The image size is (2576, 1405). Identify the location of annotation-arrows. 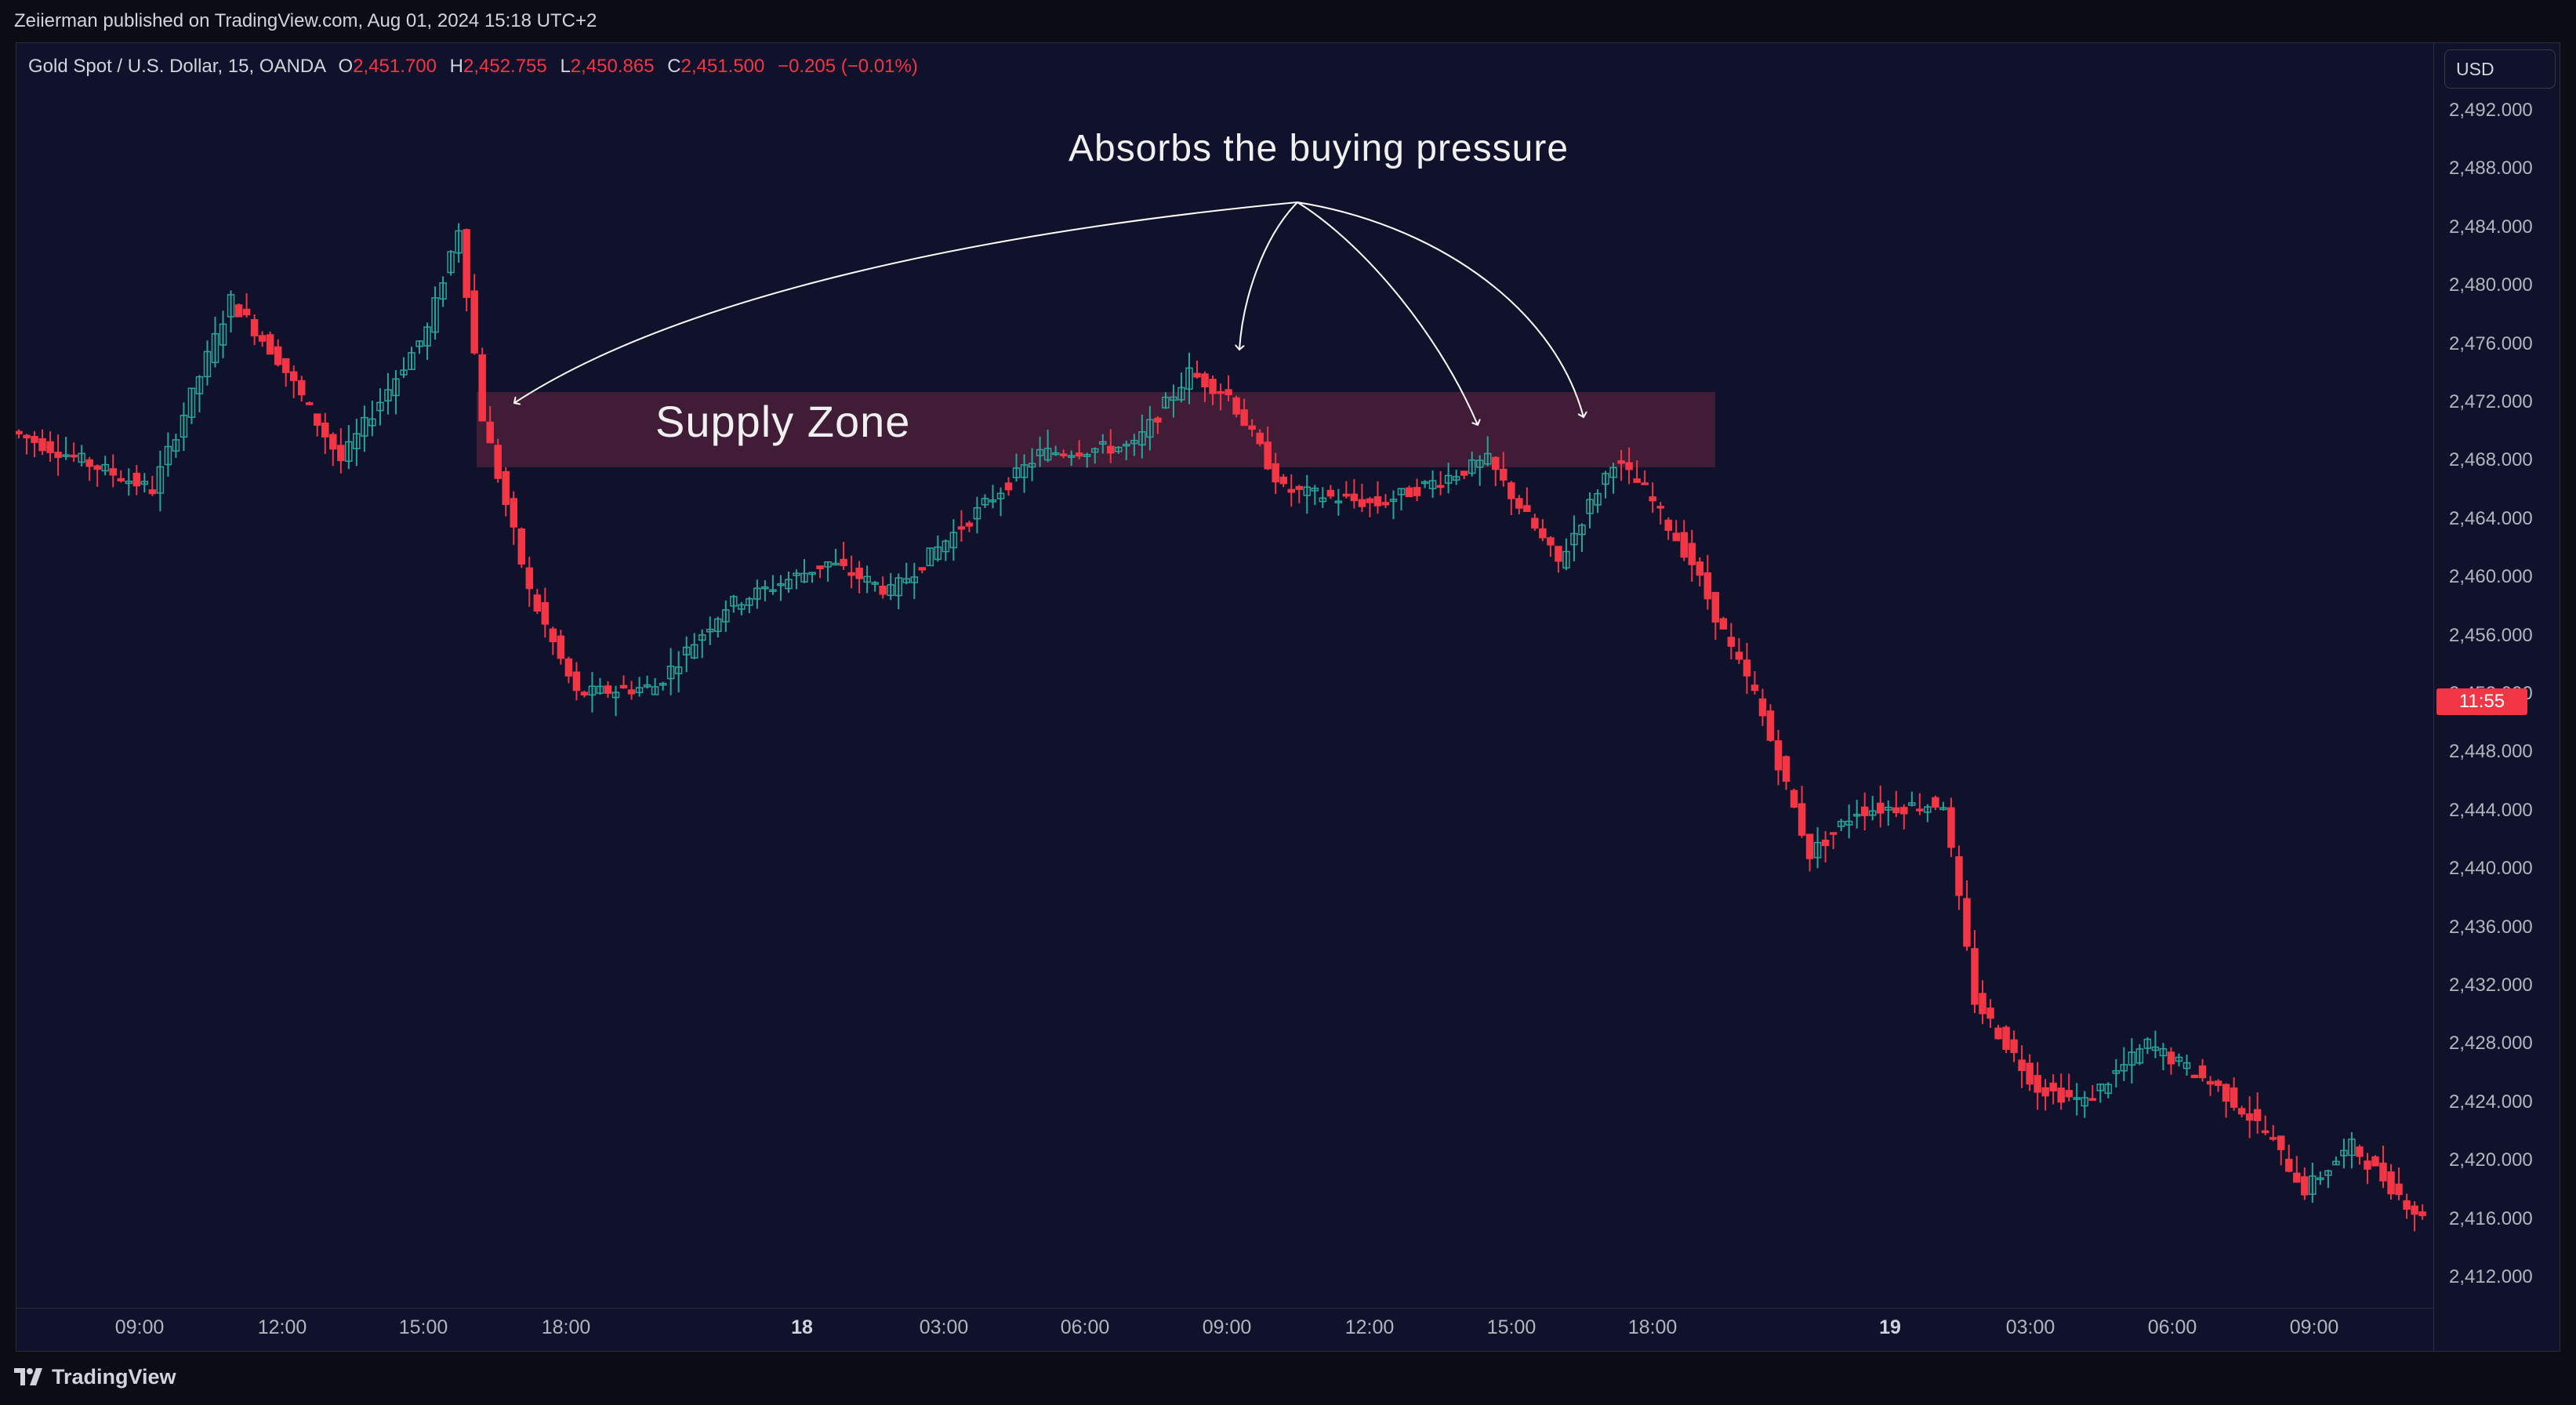
(1049, 313).